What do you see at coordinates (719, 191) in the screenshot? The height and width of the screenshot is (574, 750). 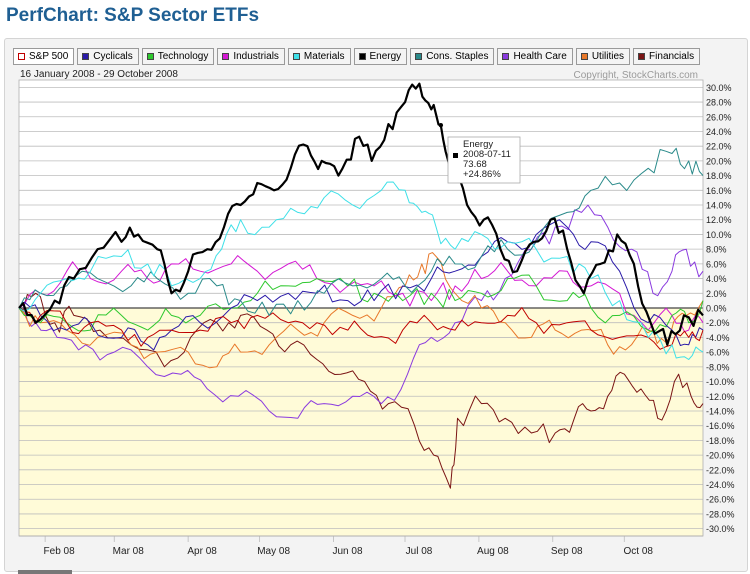 I see `y-tick-label: 16.0%` at bounding box center [719, 191].